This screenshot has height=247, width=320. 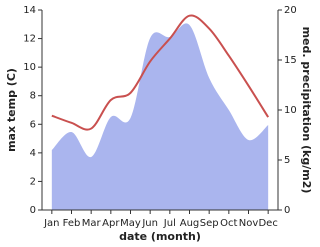 What do you see at coordinates (33, 124) in the screenshot?
I see `y-tick-label: 6` at bounding box center [33, 124].